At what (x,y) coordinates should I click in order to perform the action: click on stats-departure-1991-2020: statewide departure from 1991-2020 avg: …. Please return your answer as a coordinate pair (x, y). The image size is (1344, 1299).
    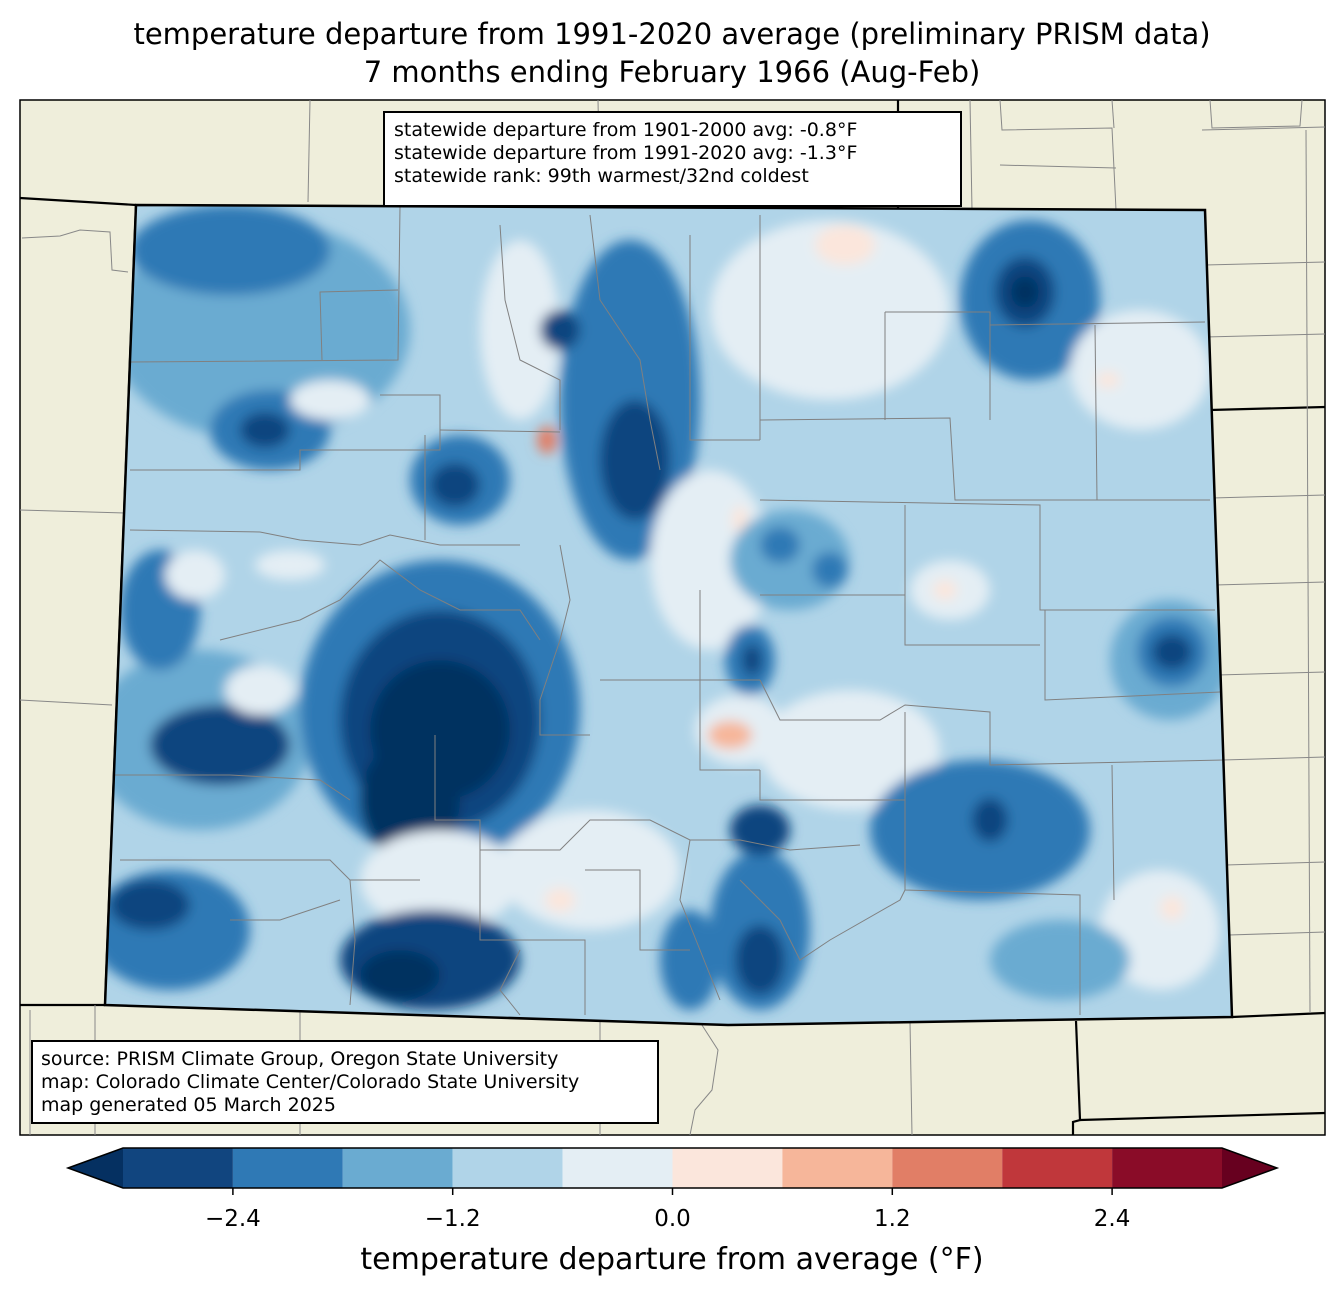
    Looking at the image, I should click on (626, 153).